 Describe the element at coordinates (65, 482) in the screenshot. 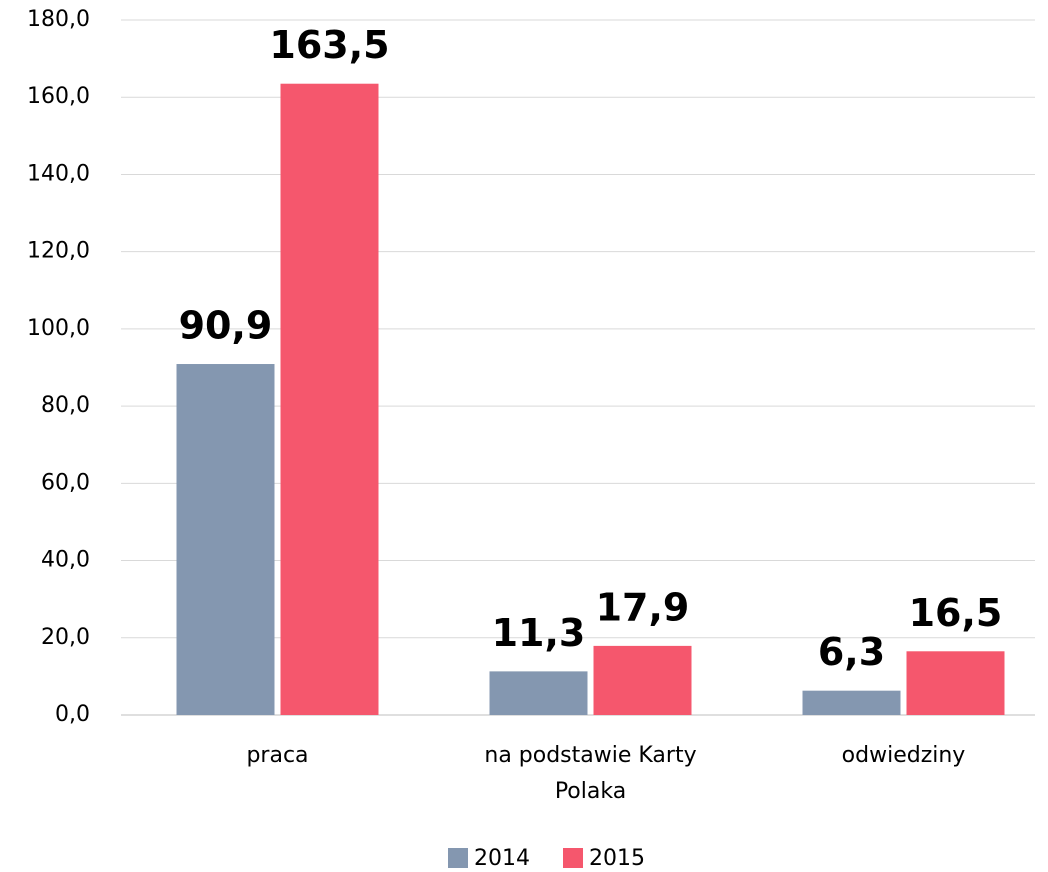

I see `y-tick-label: 60,0` at that location.